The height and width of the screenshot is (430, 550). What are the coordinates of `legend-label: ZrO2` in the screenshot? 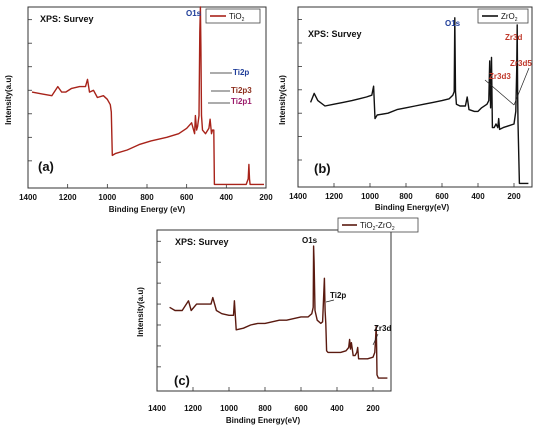 It's located at (509, 17).